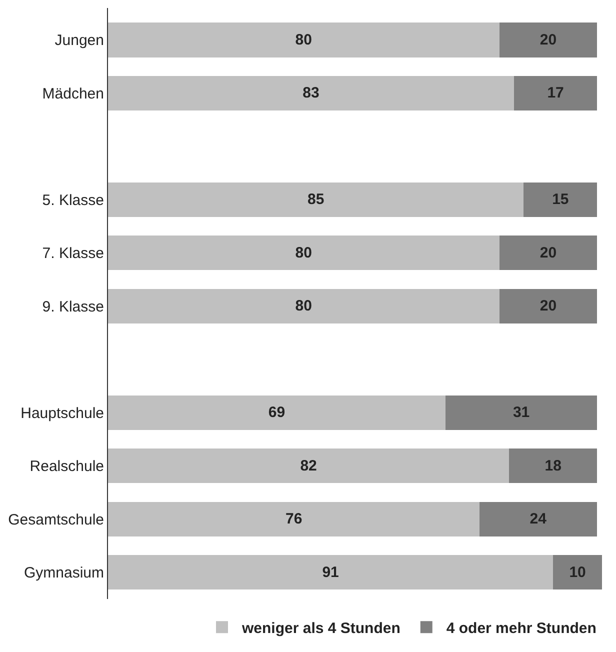 The image size is (616, 652). I want to click on data-label: 31, so click(521, 413).